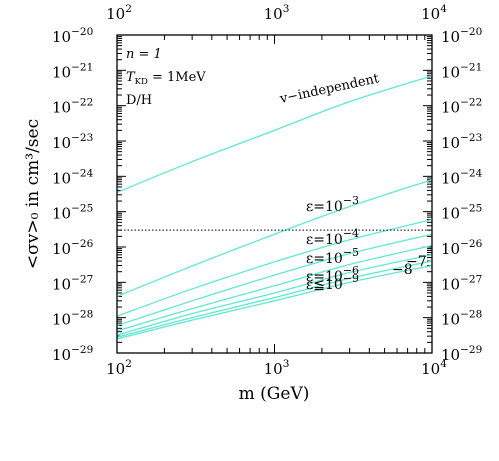 This screenshot has width=499, height=461. I want to click on series-label-eps-3-exp: −3, so click(351, 200).